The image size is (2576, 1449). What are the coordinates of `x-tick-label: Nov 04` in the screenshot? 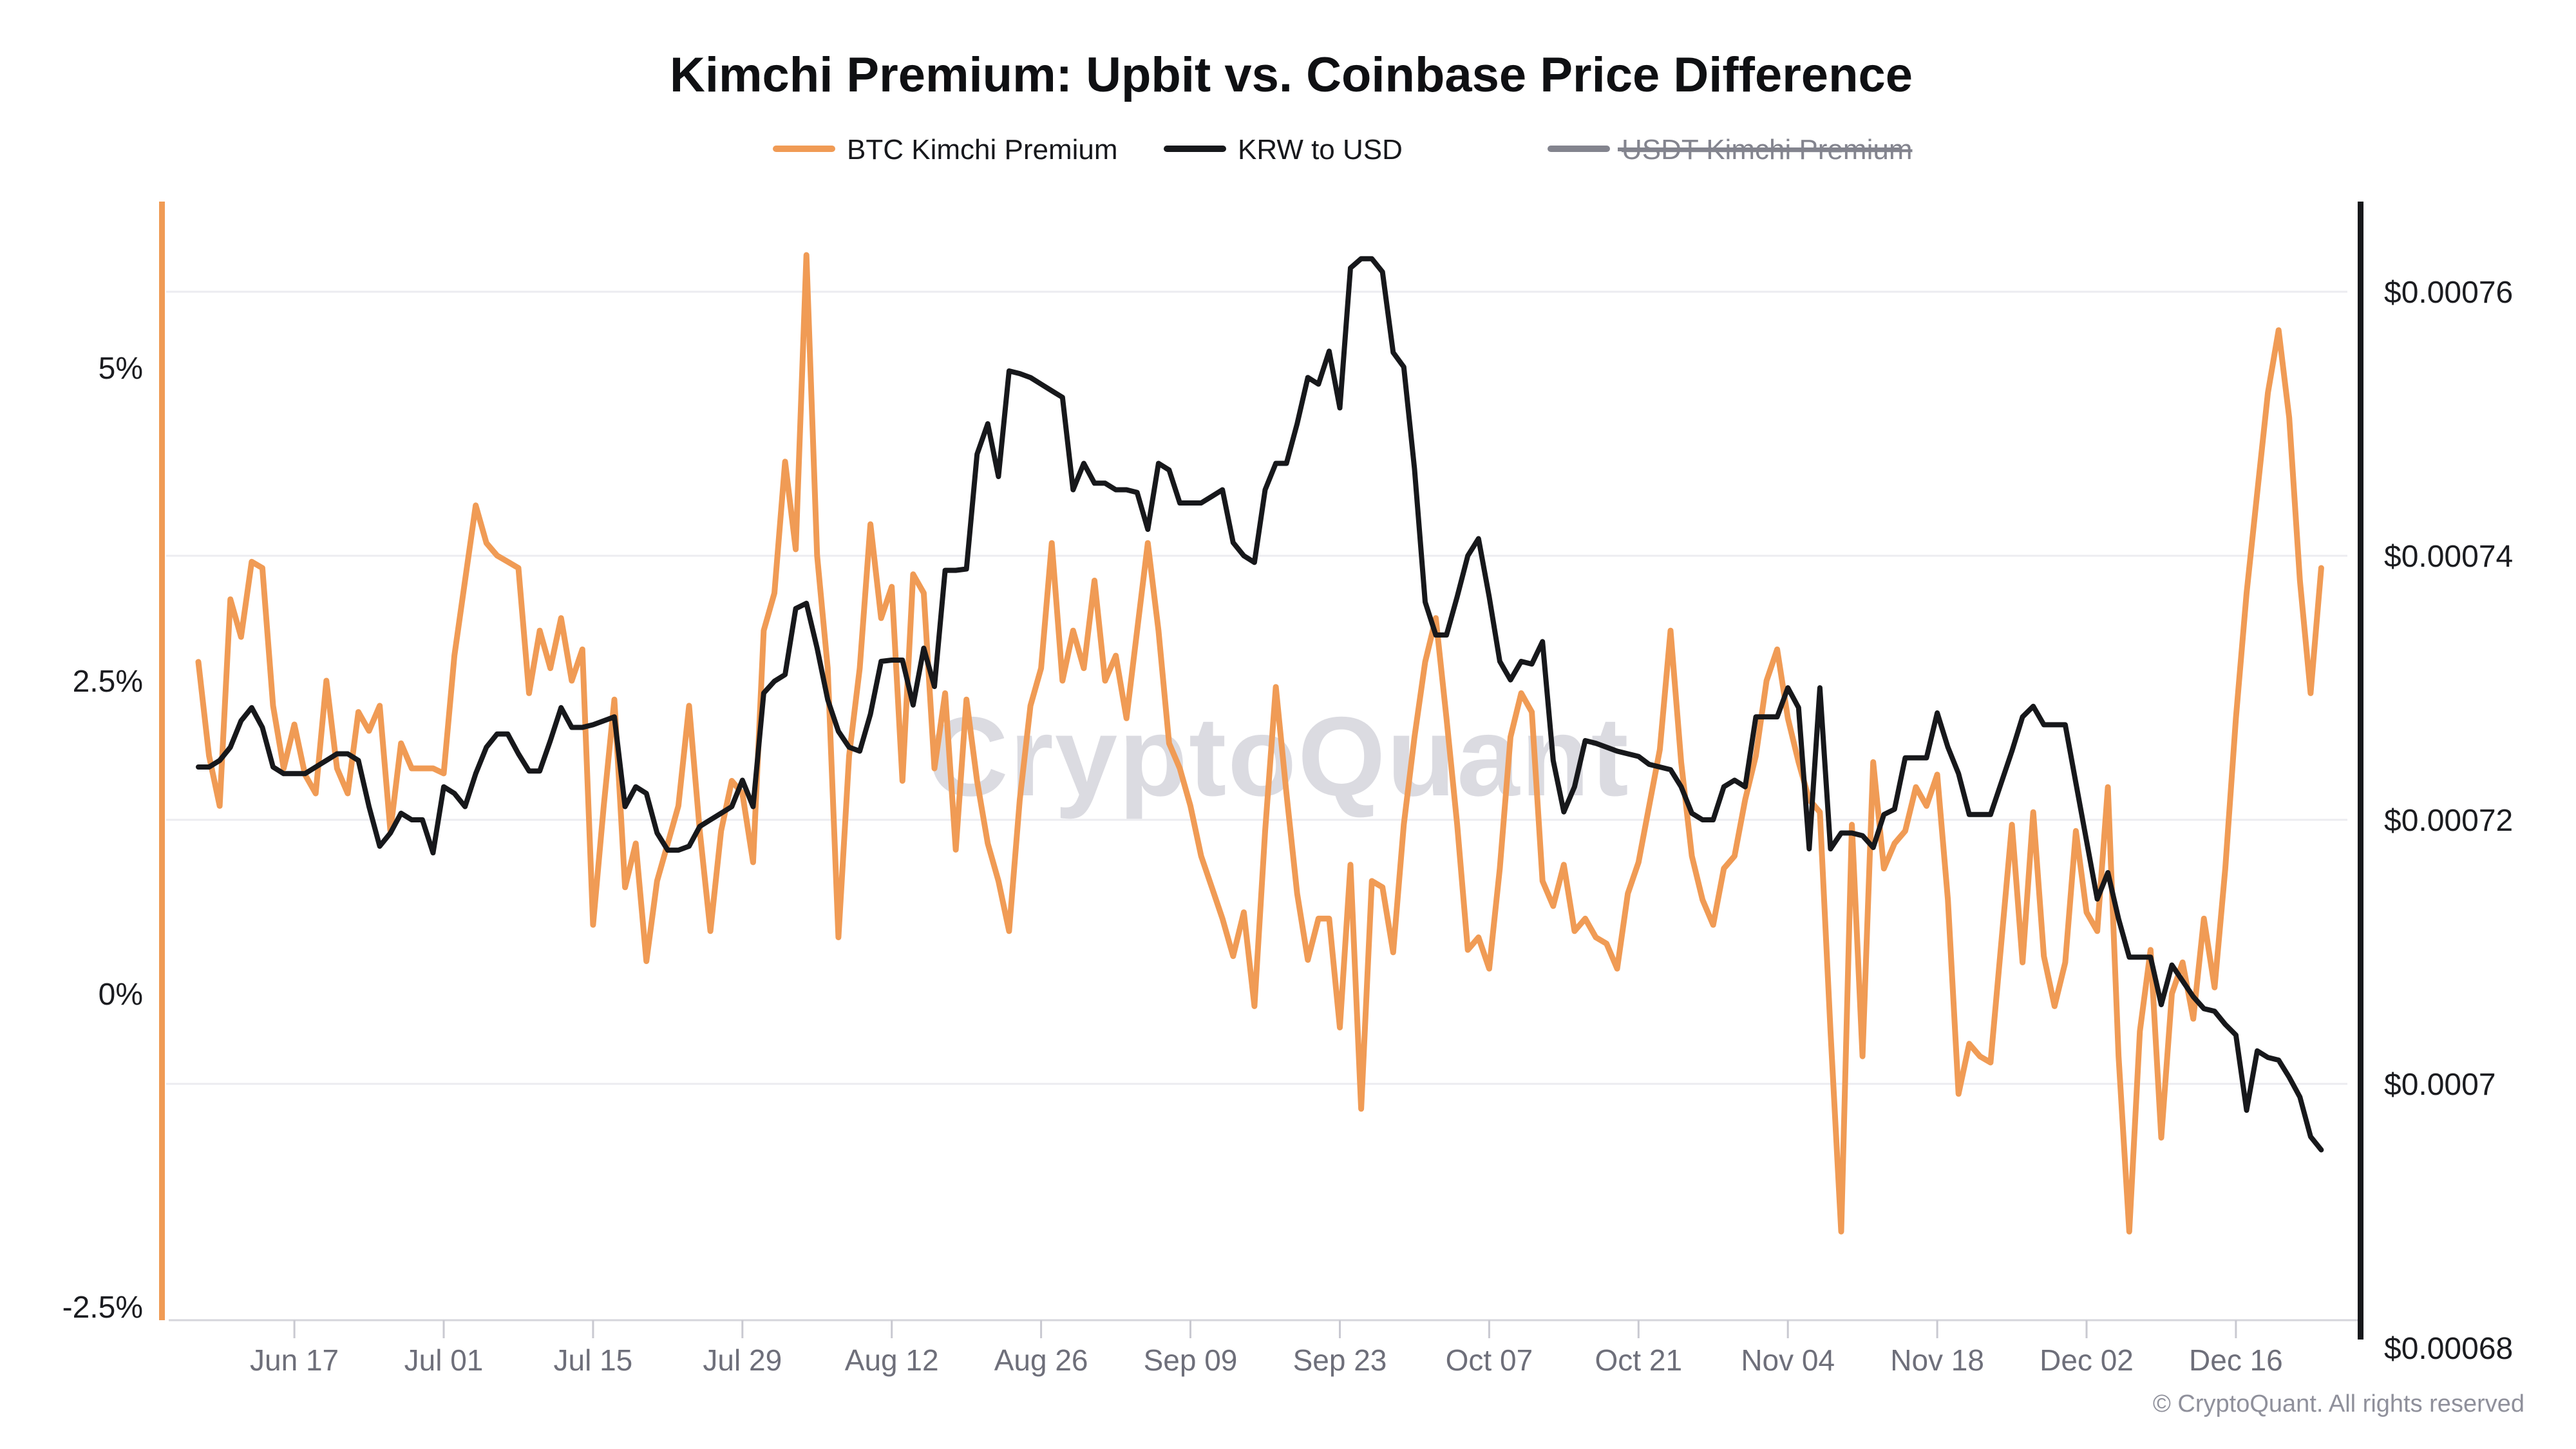 It's located at (1788, 1360).